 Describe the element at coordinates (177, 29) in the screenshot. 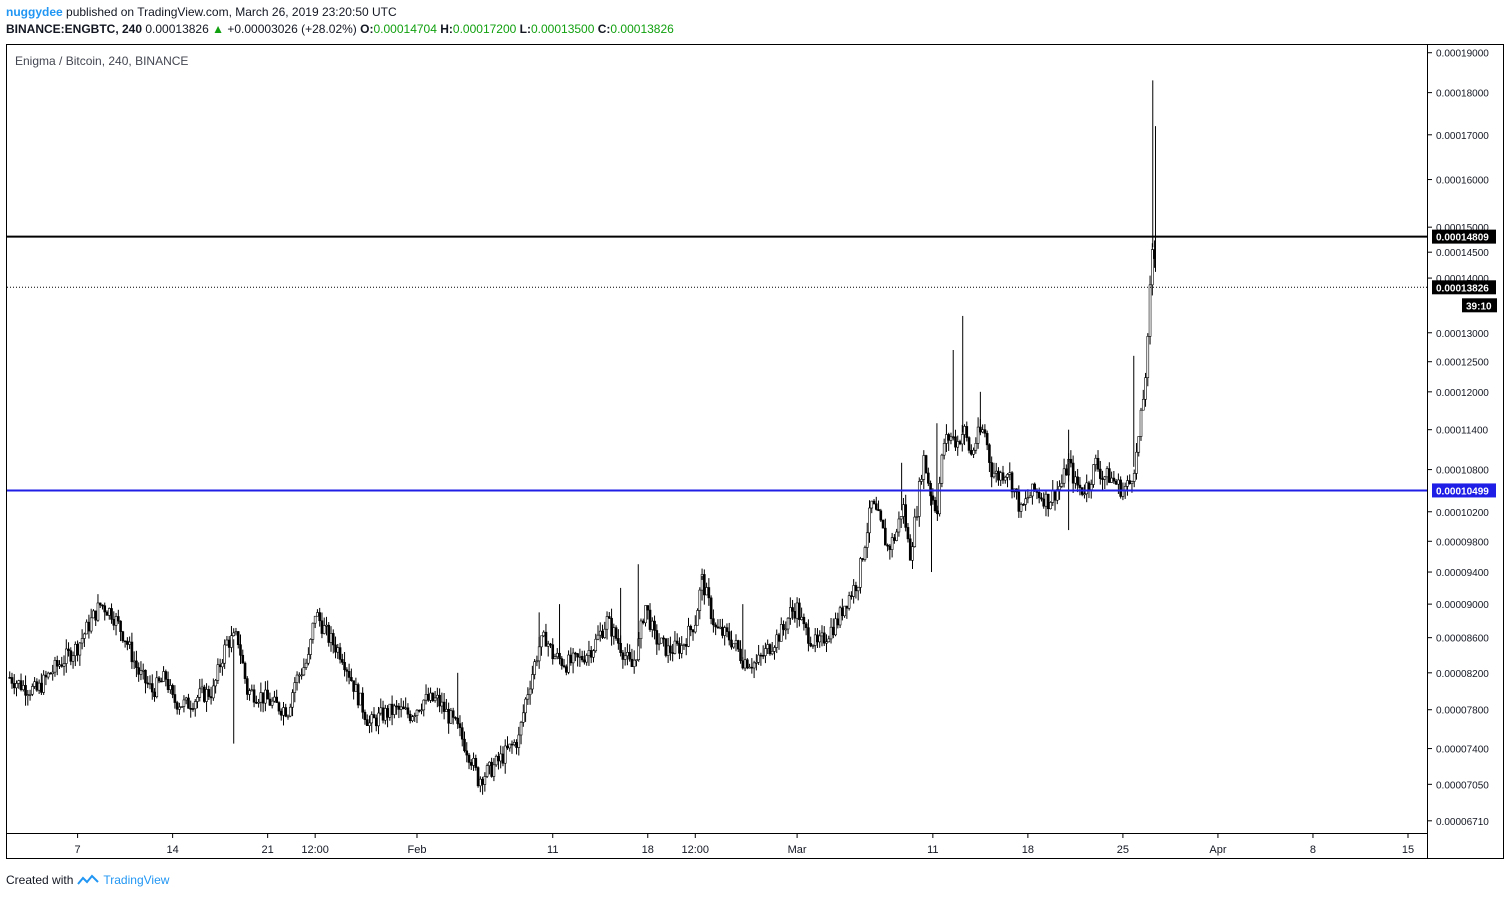

I see `last-price: 0.00013826` at that location.